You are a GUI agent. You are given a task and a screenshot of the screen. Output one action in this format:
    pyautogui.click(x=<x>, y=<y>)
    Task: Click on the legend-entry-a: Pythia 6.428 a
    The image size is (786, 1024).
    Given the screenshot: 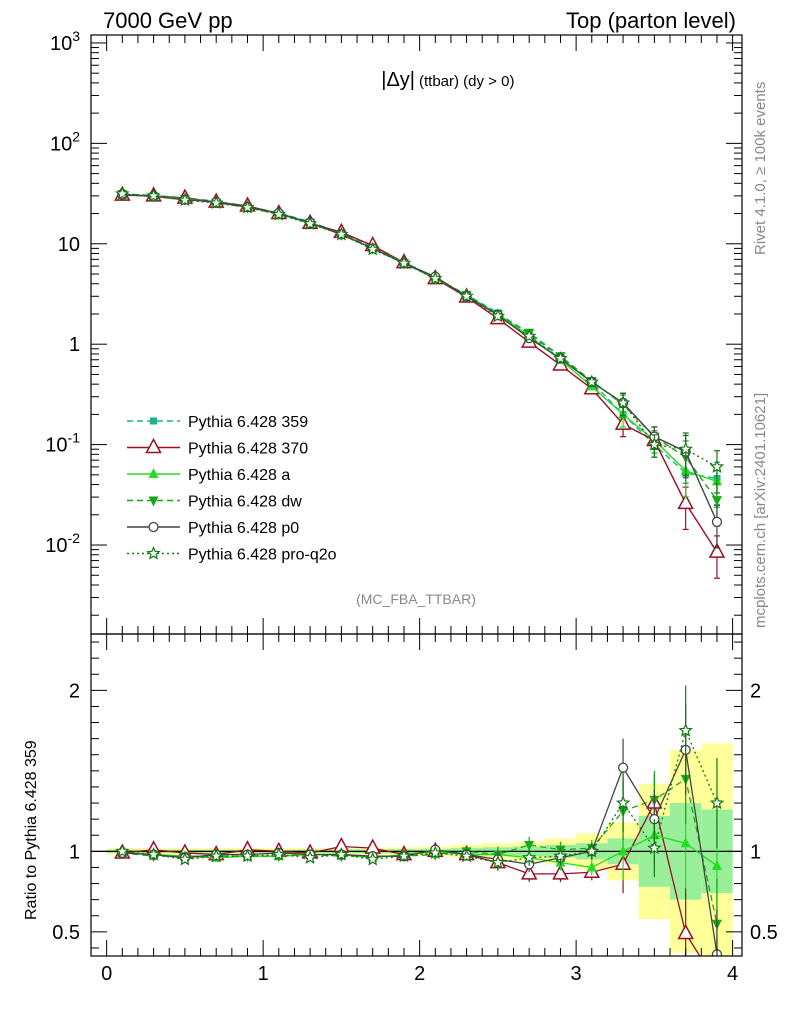 What is the action you would take?
    pyautogui.click(x=208, y=475)
    